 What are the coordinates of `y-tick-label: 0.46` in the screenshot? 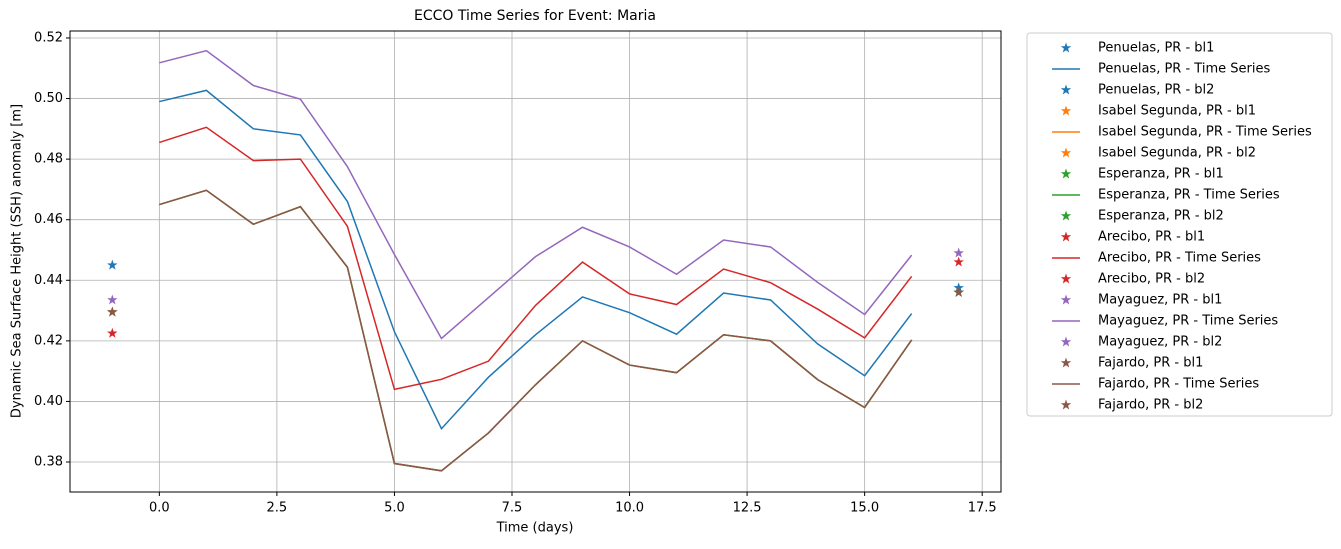 It's located at (48, 219).